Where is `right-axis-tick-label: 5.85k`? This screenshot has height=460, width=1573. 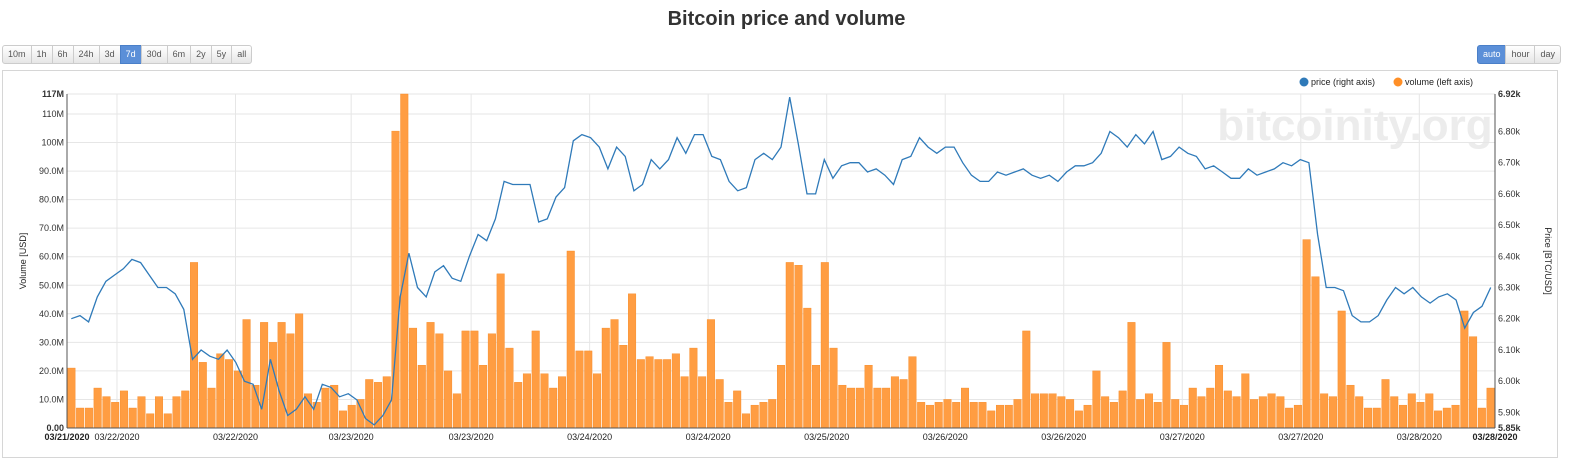
right-axis-tick-label: 5.85k is located at coordinates (1510, 428).